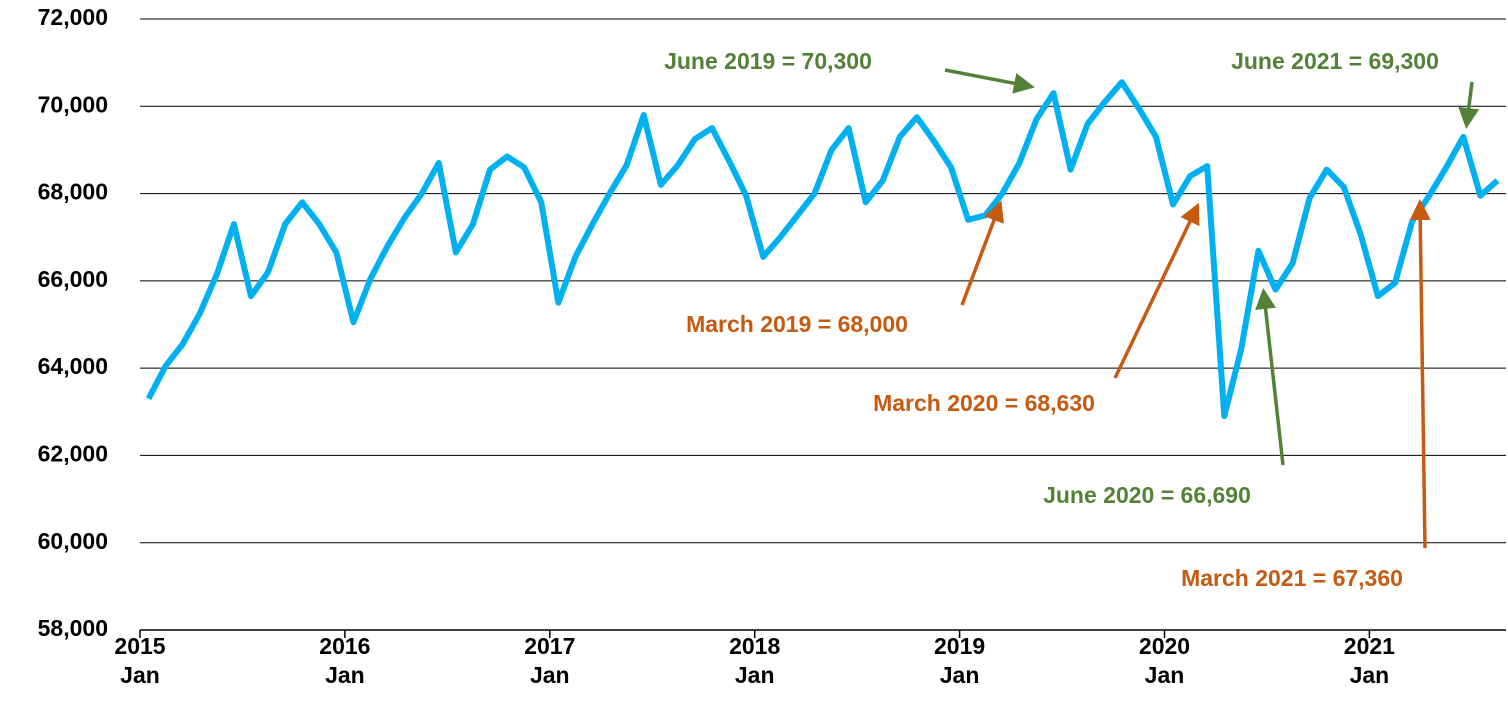  Describe the element at coordinates (73, 279) in the screenshot. I see `y-tick-label: 66,000` at that location.